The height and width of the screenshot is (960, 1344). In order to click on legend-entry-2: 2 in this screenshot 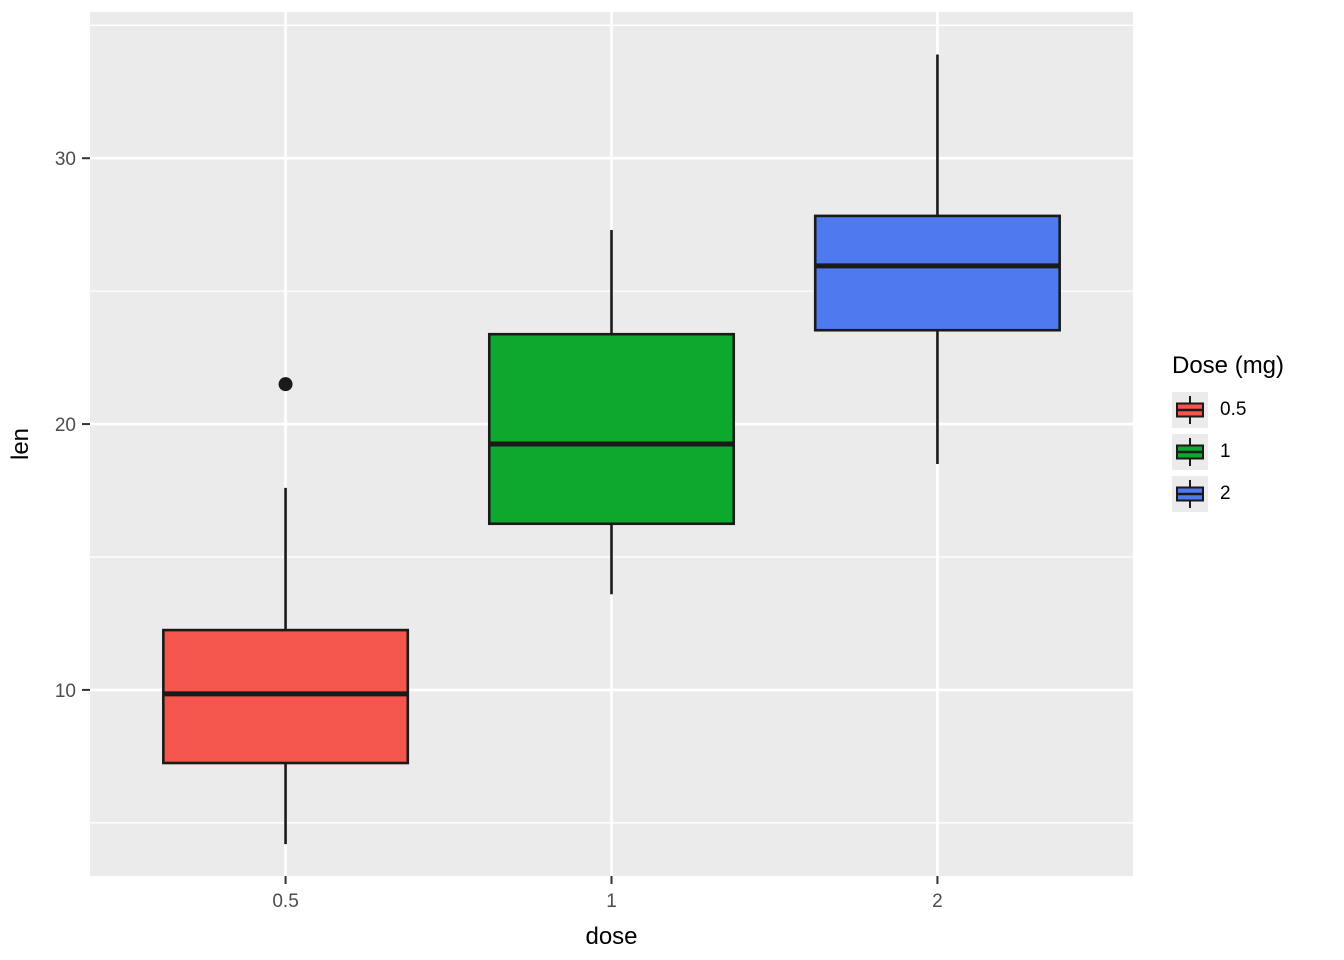, I will do `click(1228, 494)`.